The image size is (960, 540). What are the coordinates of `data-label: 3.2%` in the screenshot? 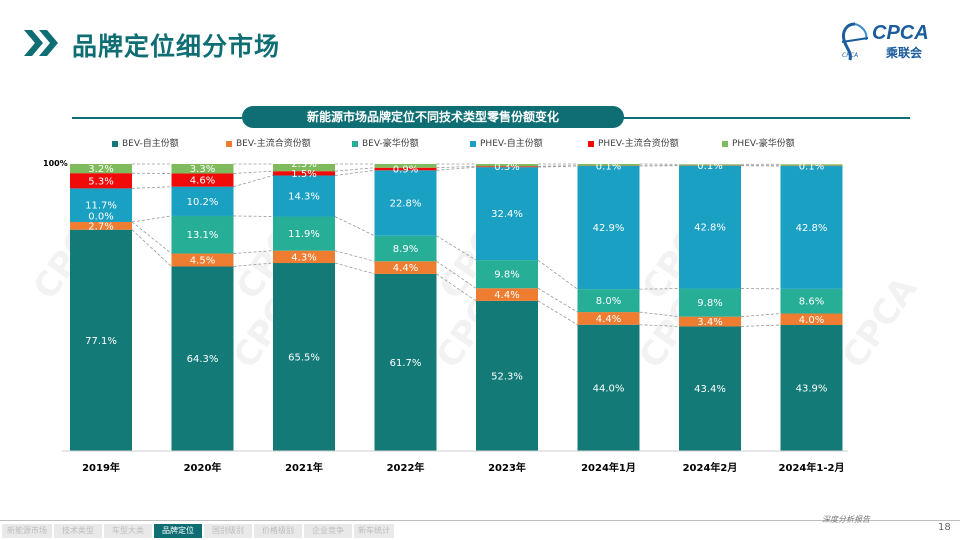 It's located at (100, 169).